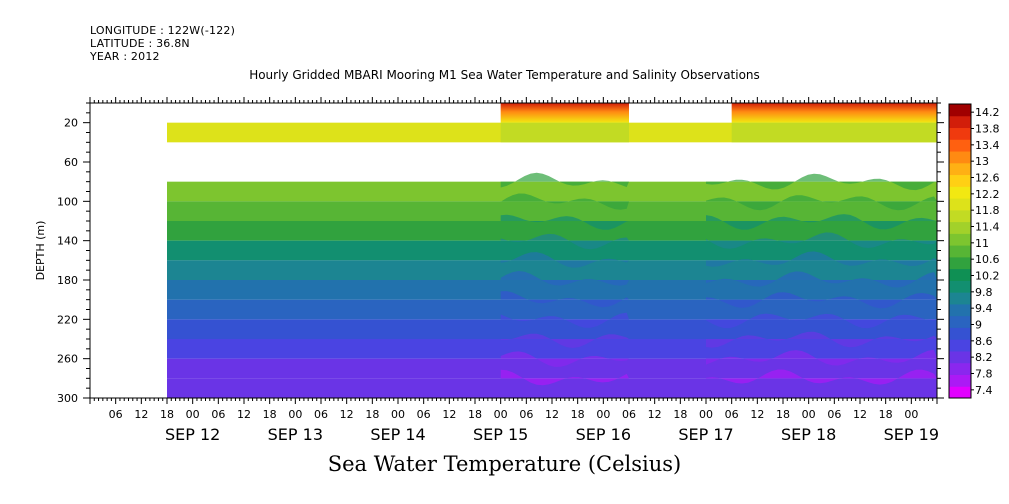 The image size is (1009, 504). I want to click on colorbar-tick-label: 13.4, so click(987, 145).